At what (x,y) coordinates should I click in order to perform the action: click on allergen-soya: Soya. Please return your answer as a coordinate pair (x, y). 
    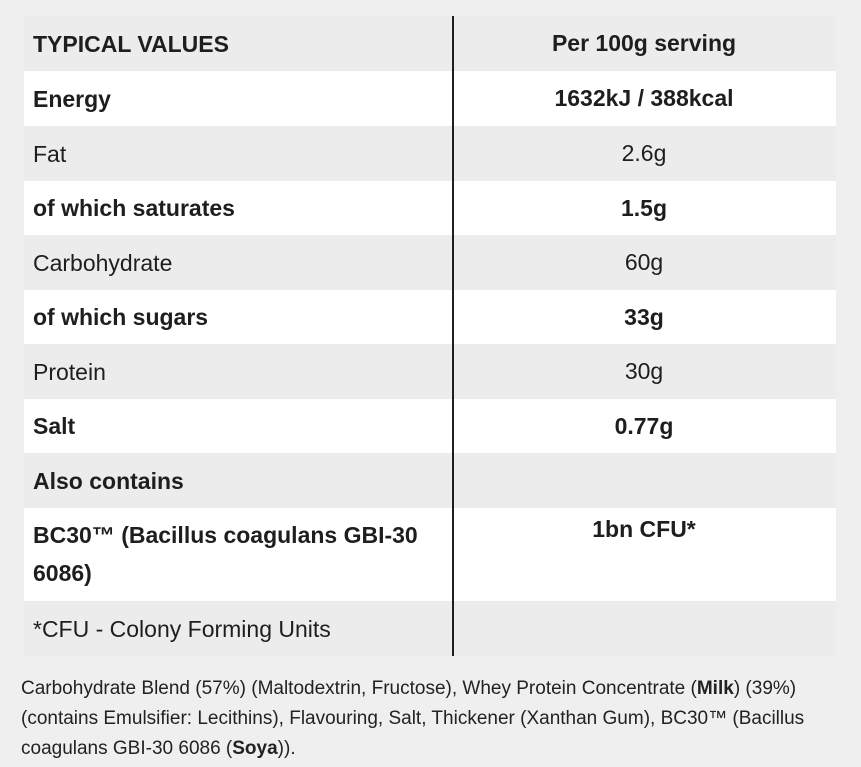
    Looking at the image, I should click on (255, 748).